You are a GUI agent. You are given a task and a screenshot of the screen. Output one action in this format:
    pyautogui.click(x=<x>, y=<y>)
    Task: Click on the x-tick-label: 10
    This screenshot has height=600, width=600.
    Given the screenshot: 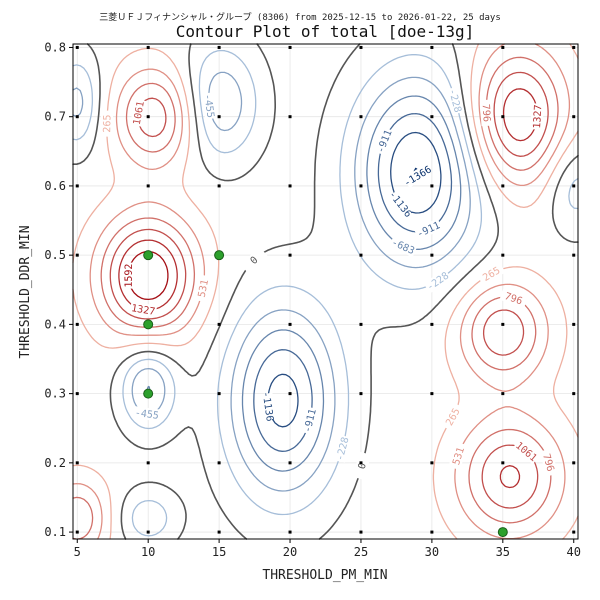 What is the action you would take?
    pyautogui.click(x=148, y=552)
    